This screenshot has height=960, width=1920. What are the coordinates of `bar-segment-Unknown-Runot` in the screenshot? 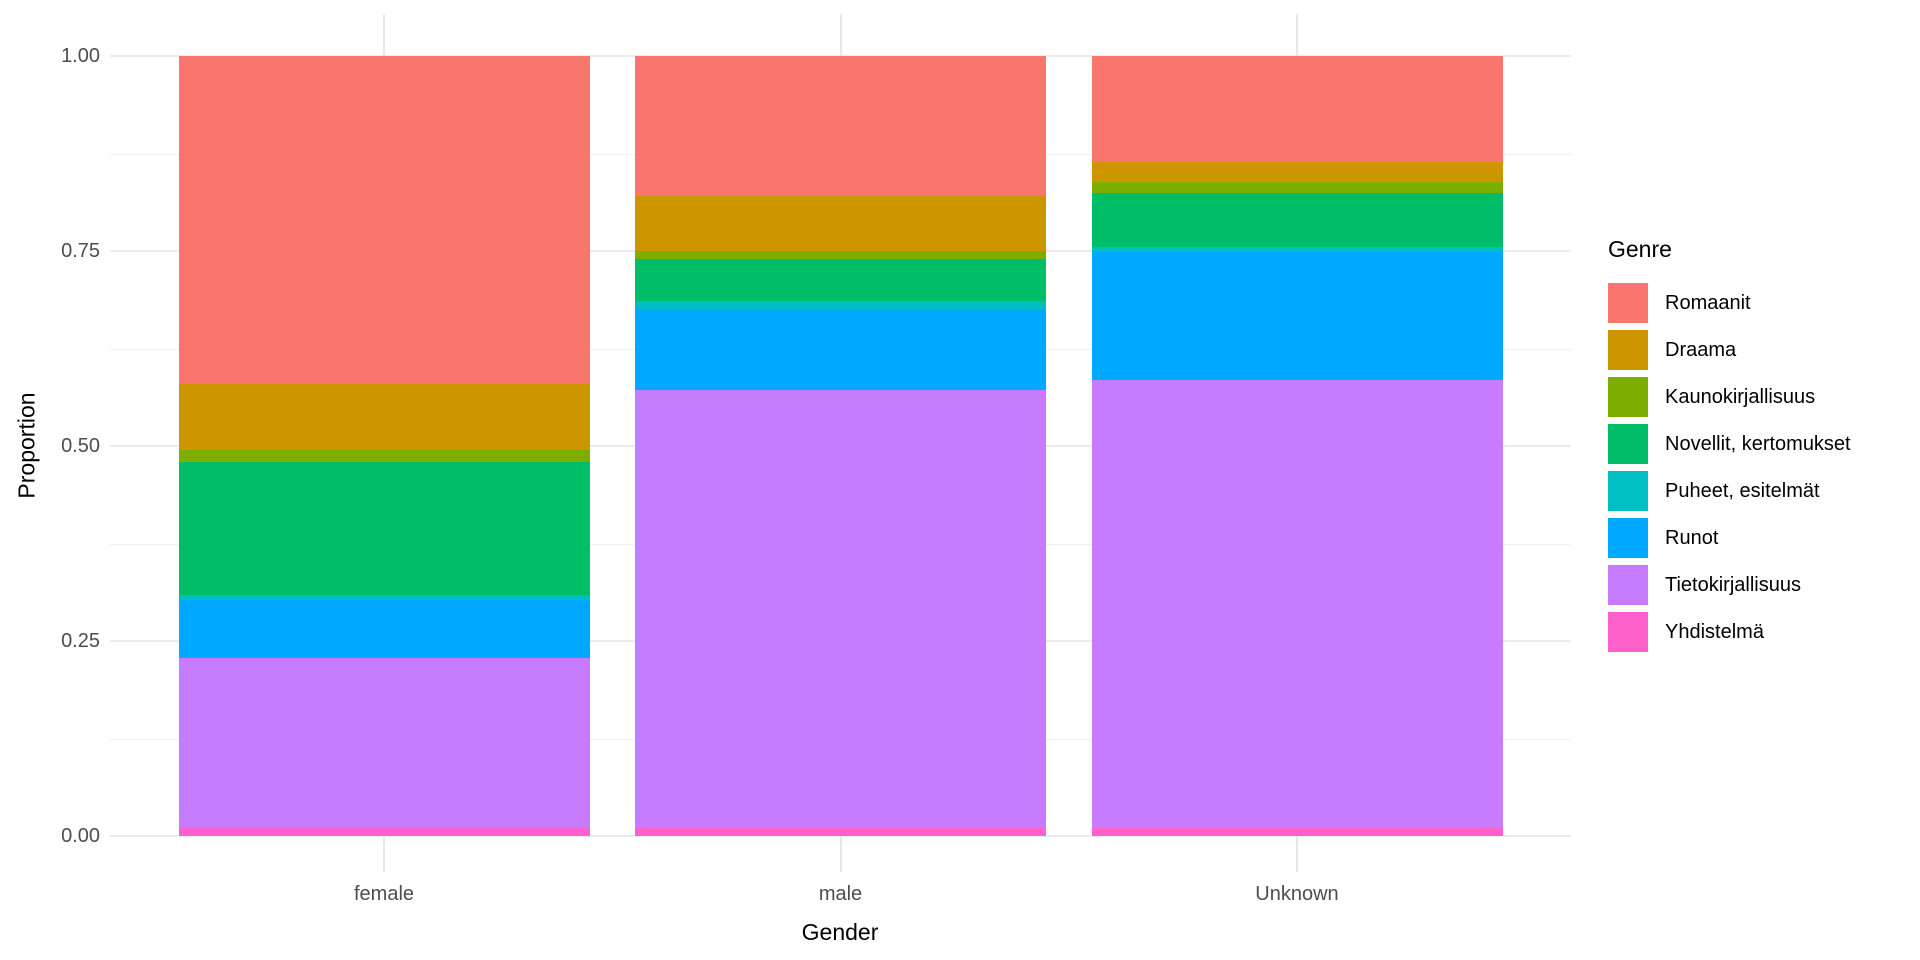 It's located at (1297, 315).